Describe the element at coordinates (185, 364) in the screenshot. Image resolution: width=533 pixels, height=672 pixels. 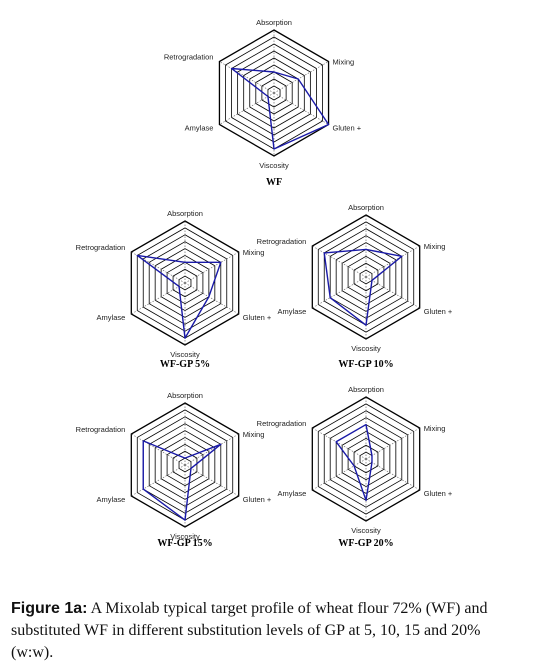
I see `chart-title: WF-GP 5%` at that location.